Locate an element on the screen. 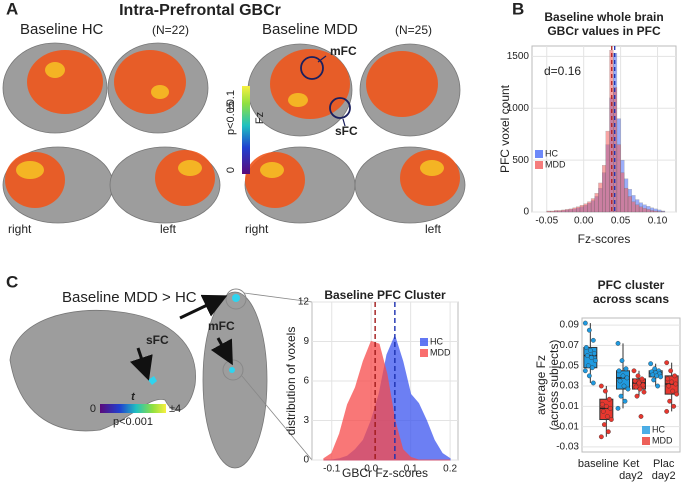 This screenshot has width=685, height=488. group-label: Baseline HC is located at coordinates (62, 29).